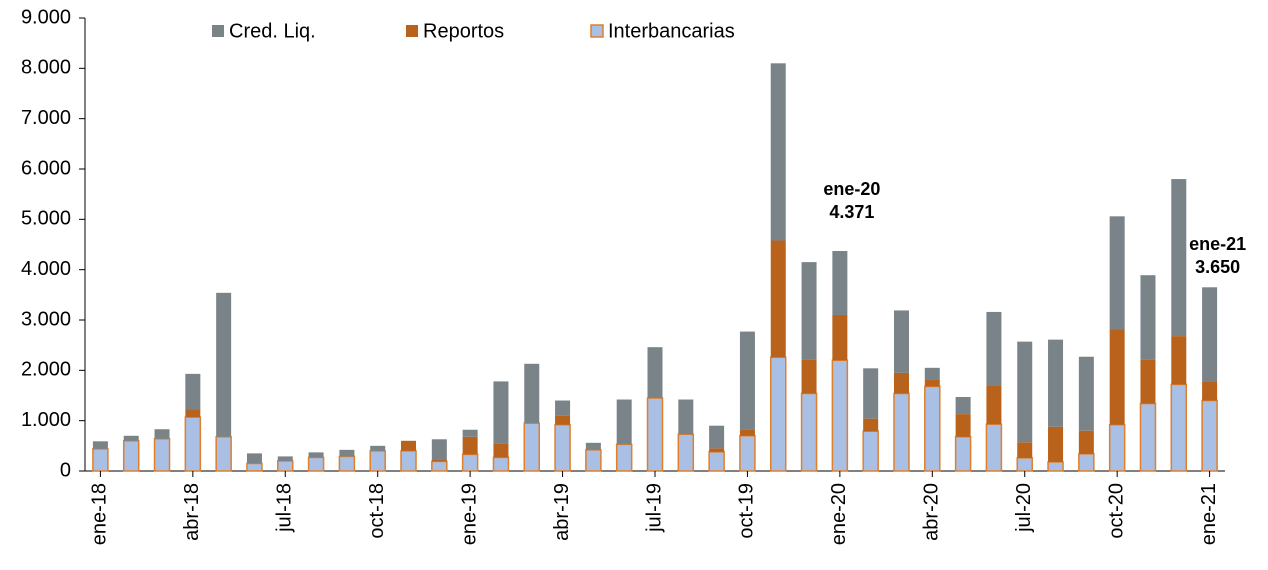 The height and width of the screenshot is (570, 1268). I want to click on x-tick-label: jul-18, so click(285, 508).